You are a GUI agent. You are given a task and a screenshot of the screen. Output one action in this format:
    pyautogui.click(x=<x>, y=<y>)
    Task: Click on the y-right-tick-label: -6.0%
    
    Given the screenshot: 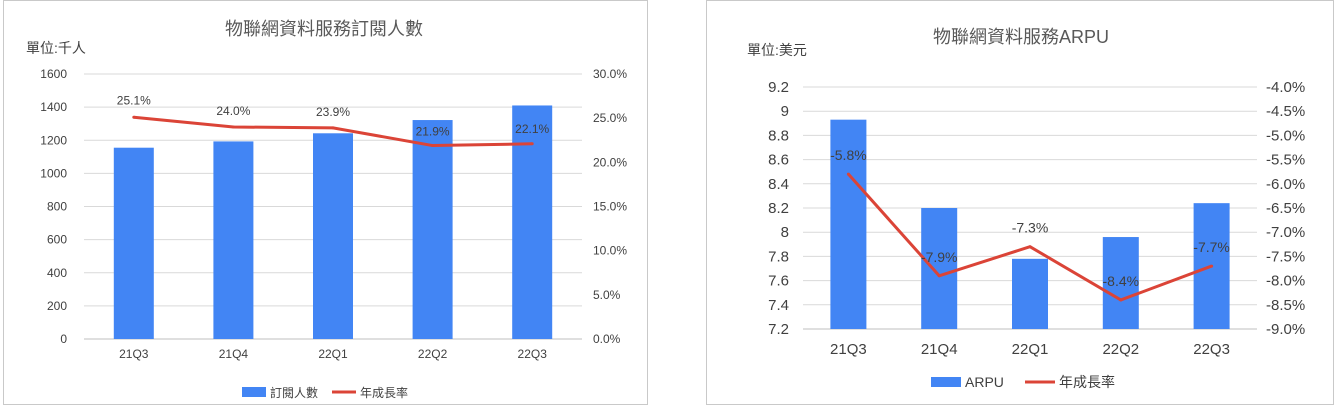 What is the action you would take?
    pyautogui.click(x=1285, y=184)
    